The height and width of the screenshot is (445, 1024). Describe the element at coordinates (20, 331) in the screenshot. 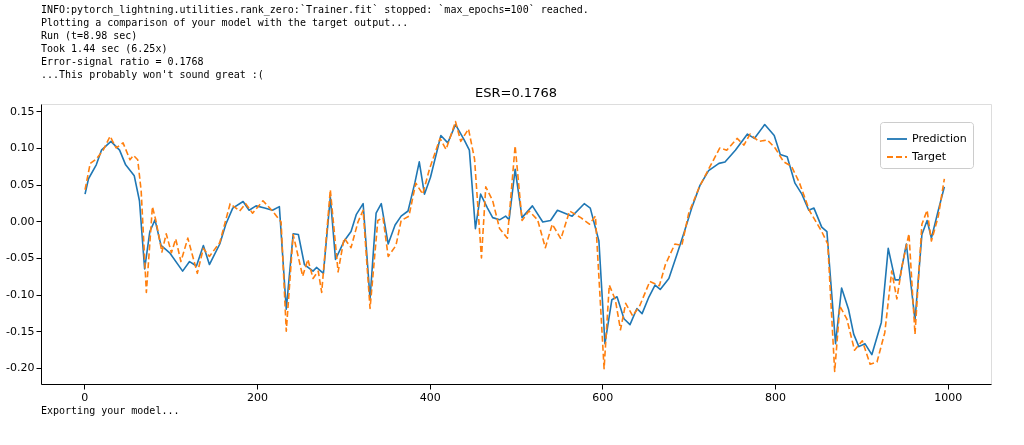

I see `y-tick-label: -0.15` at that location.